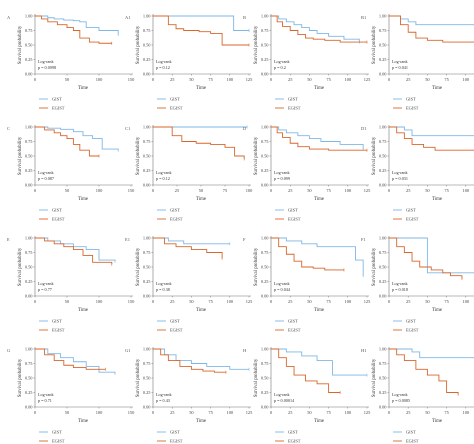 Image resolution: width=474 pixels, height=444 pixels. I want to click on x-tick-label: 150, so click(131, 412).